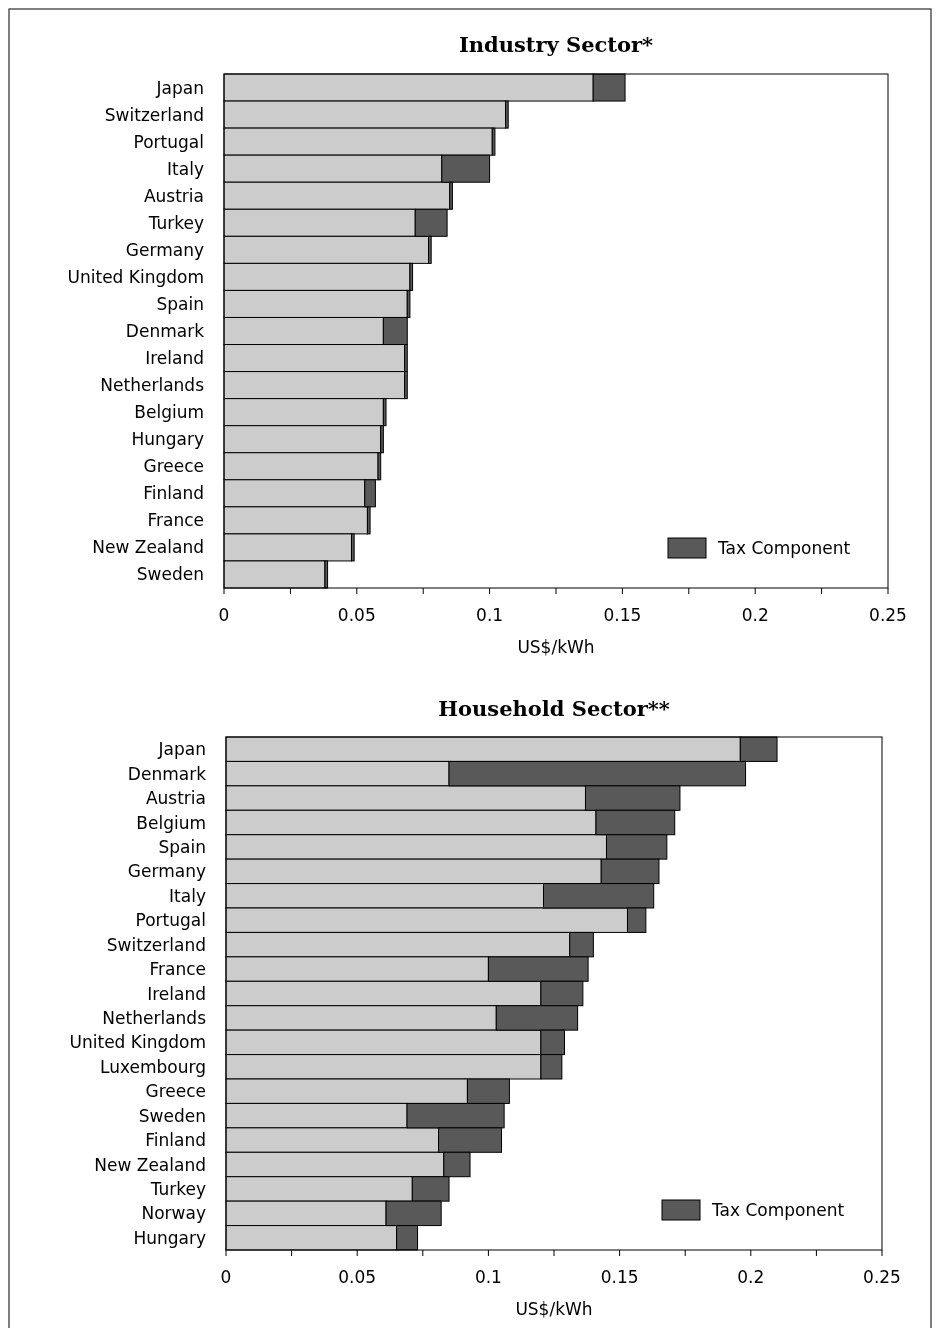  I want to click on y-tick-label: Norway, so click(173, 1213).